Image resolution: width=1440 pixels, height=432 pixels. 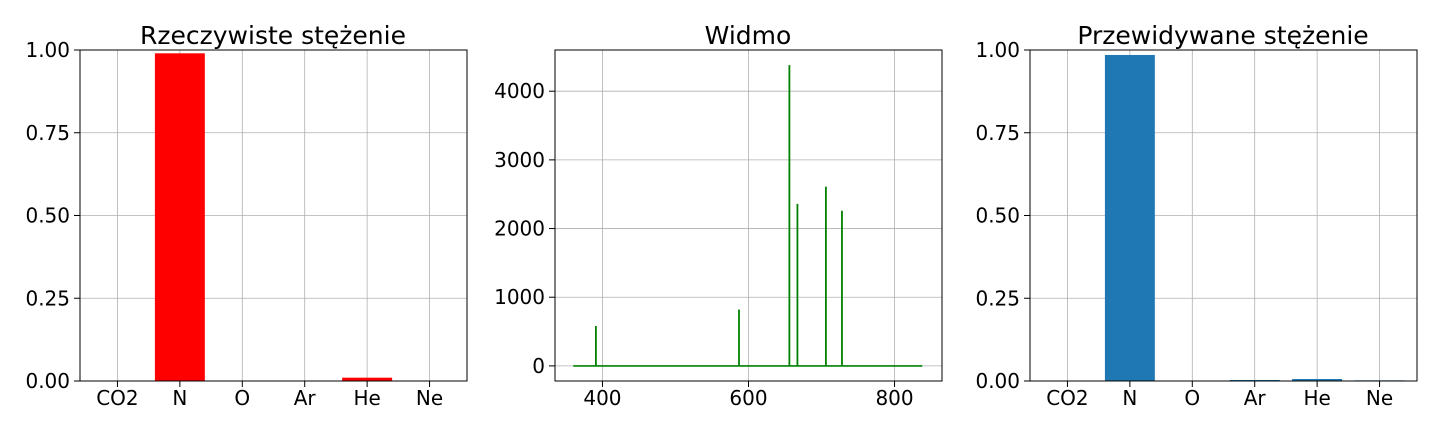 What do you see at coordinates (519, 91) in the screenshot?
I see `y-tick-label: 4000` at bounding box center [519, 91].